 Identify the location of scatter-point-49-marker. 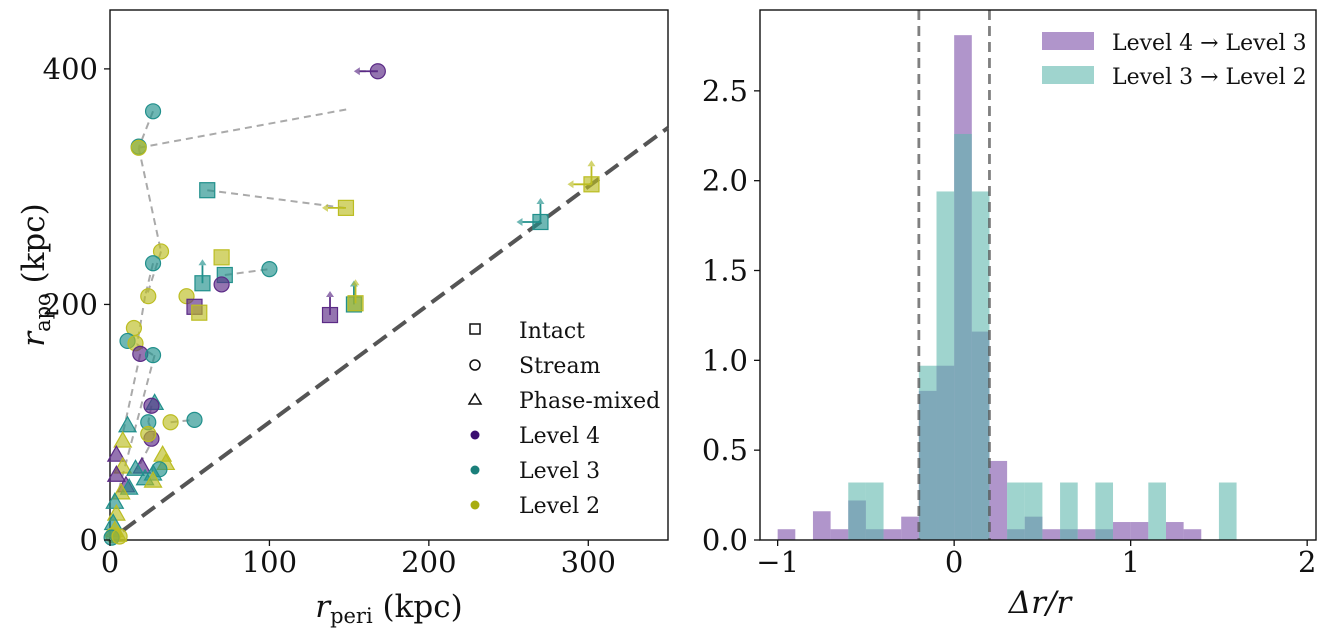
(121, 491).